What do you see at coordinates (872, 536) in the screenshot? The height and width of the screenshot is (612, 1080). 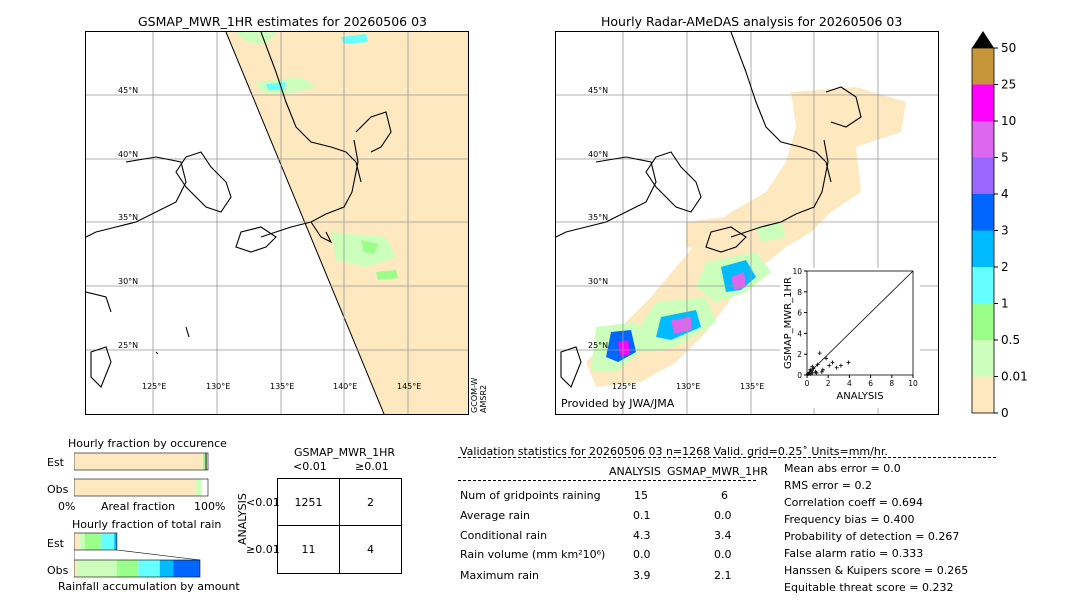 I see `score-line: Probability of detection = 0.267` at bounding box center [872, 536].